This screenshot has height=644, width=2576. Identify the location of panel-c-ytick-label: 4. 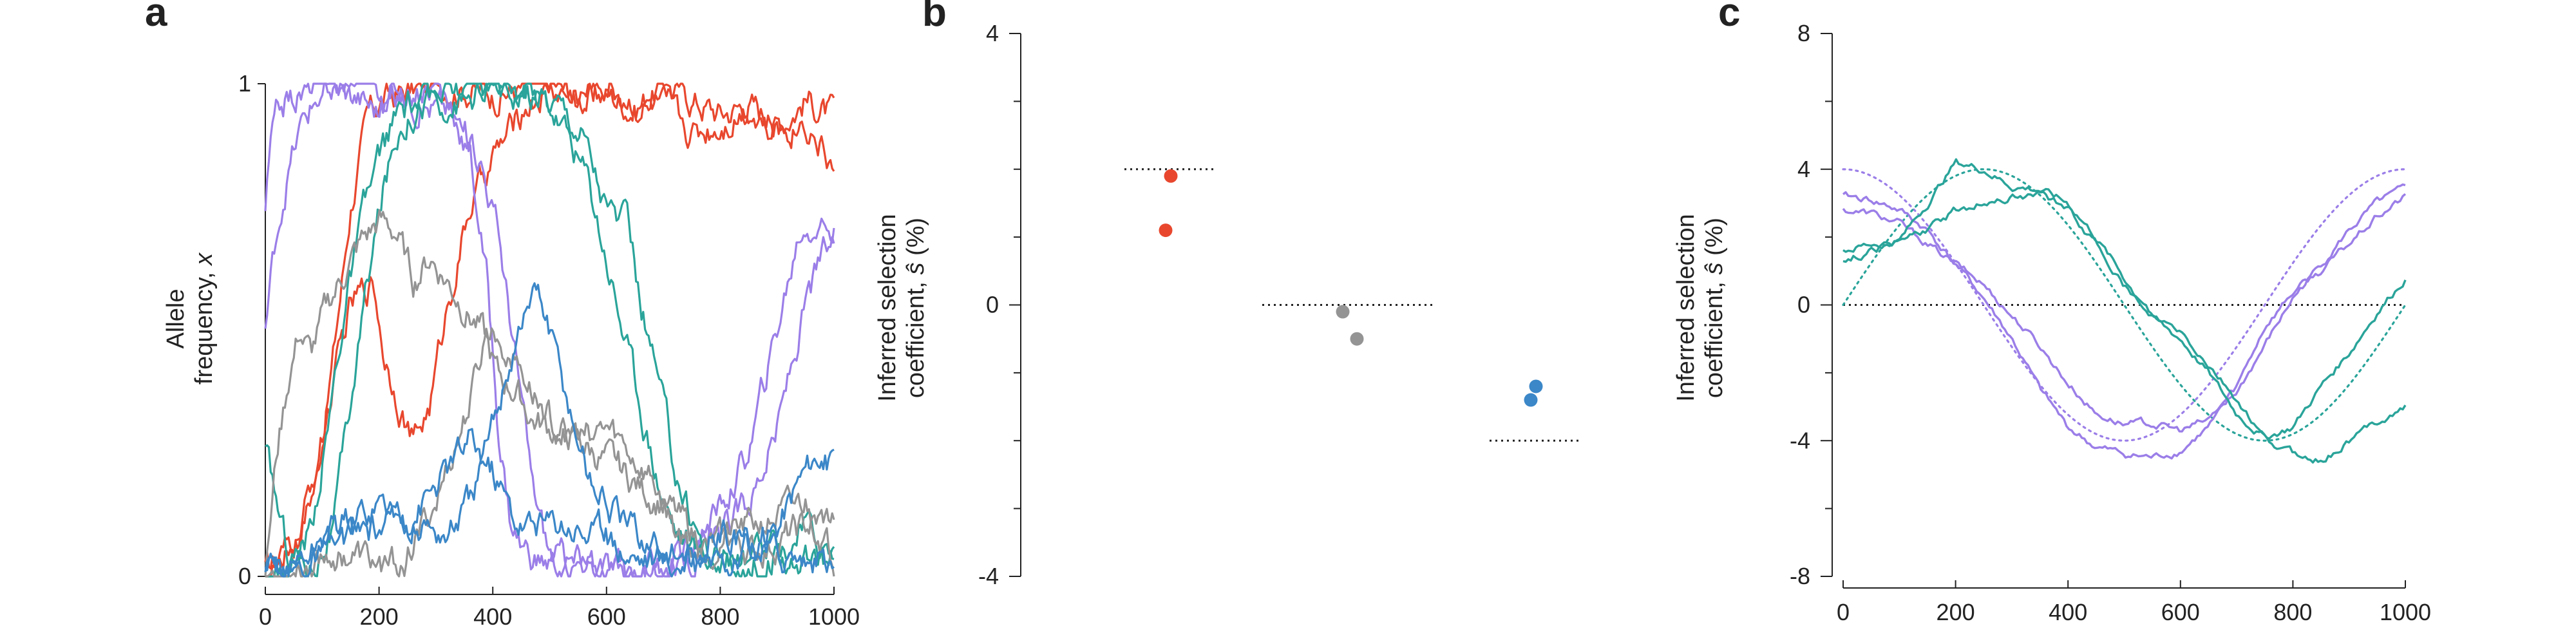
(1803, 169).